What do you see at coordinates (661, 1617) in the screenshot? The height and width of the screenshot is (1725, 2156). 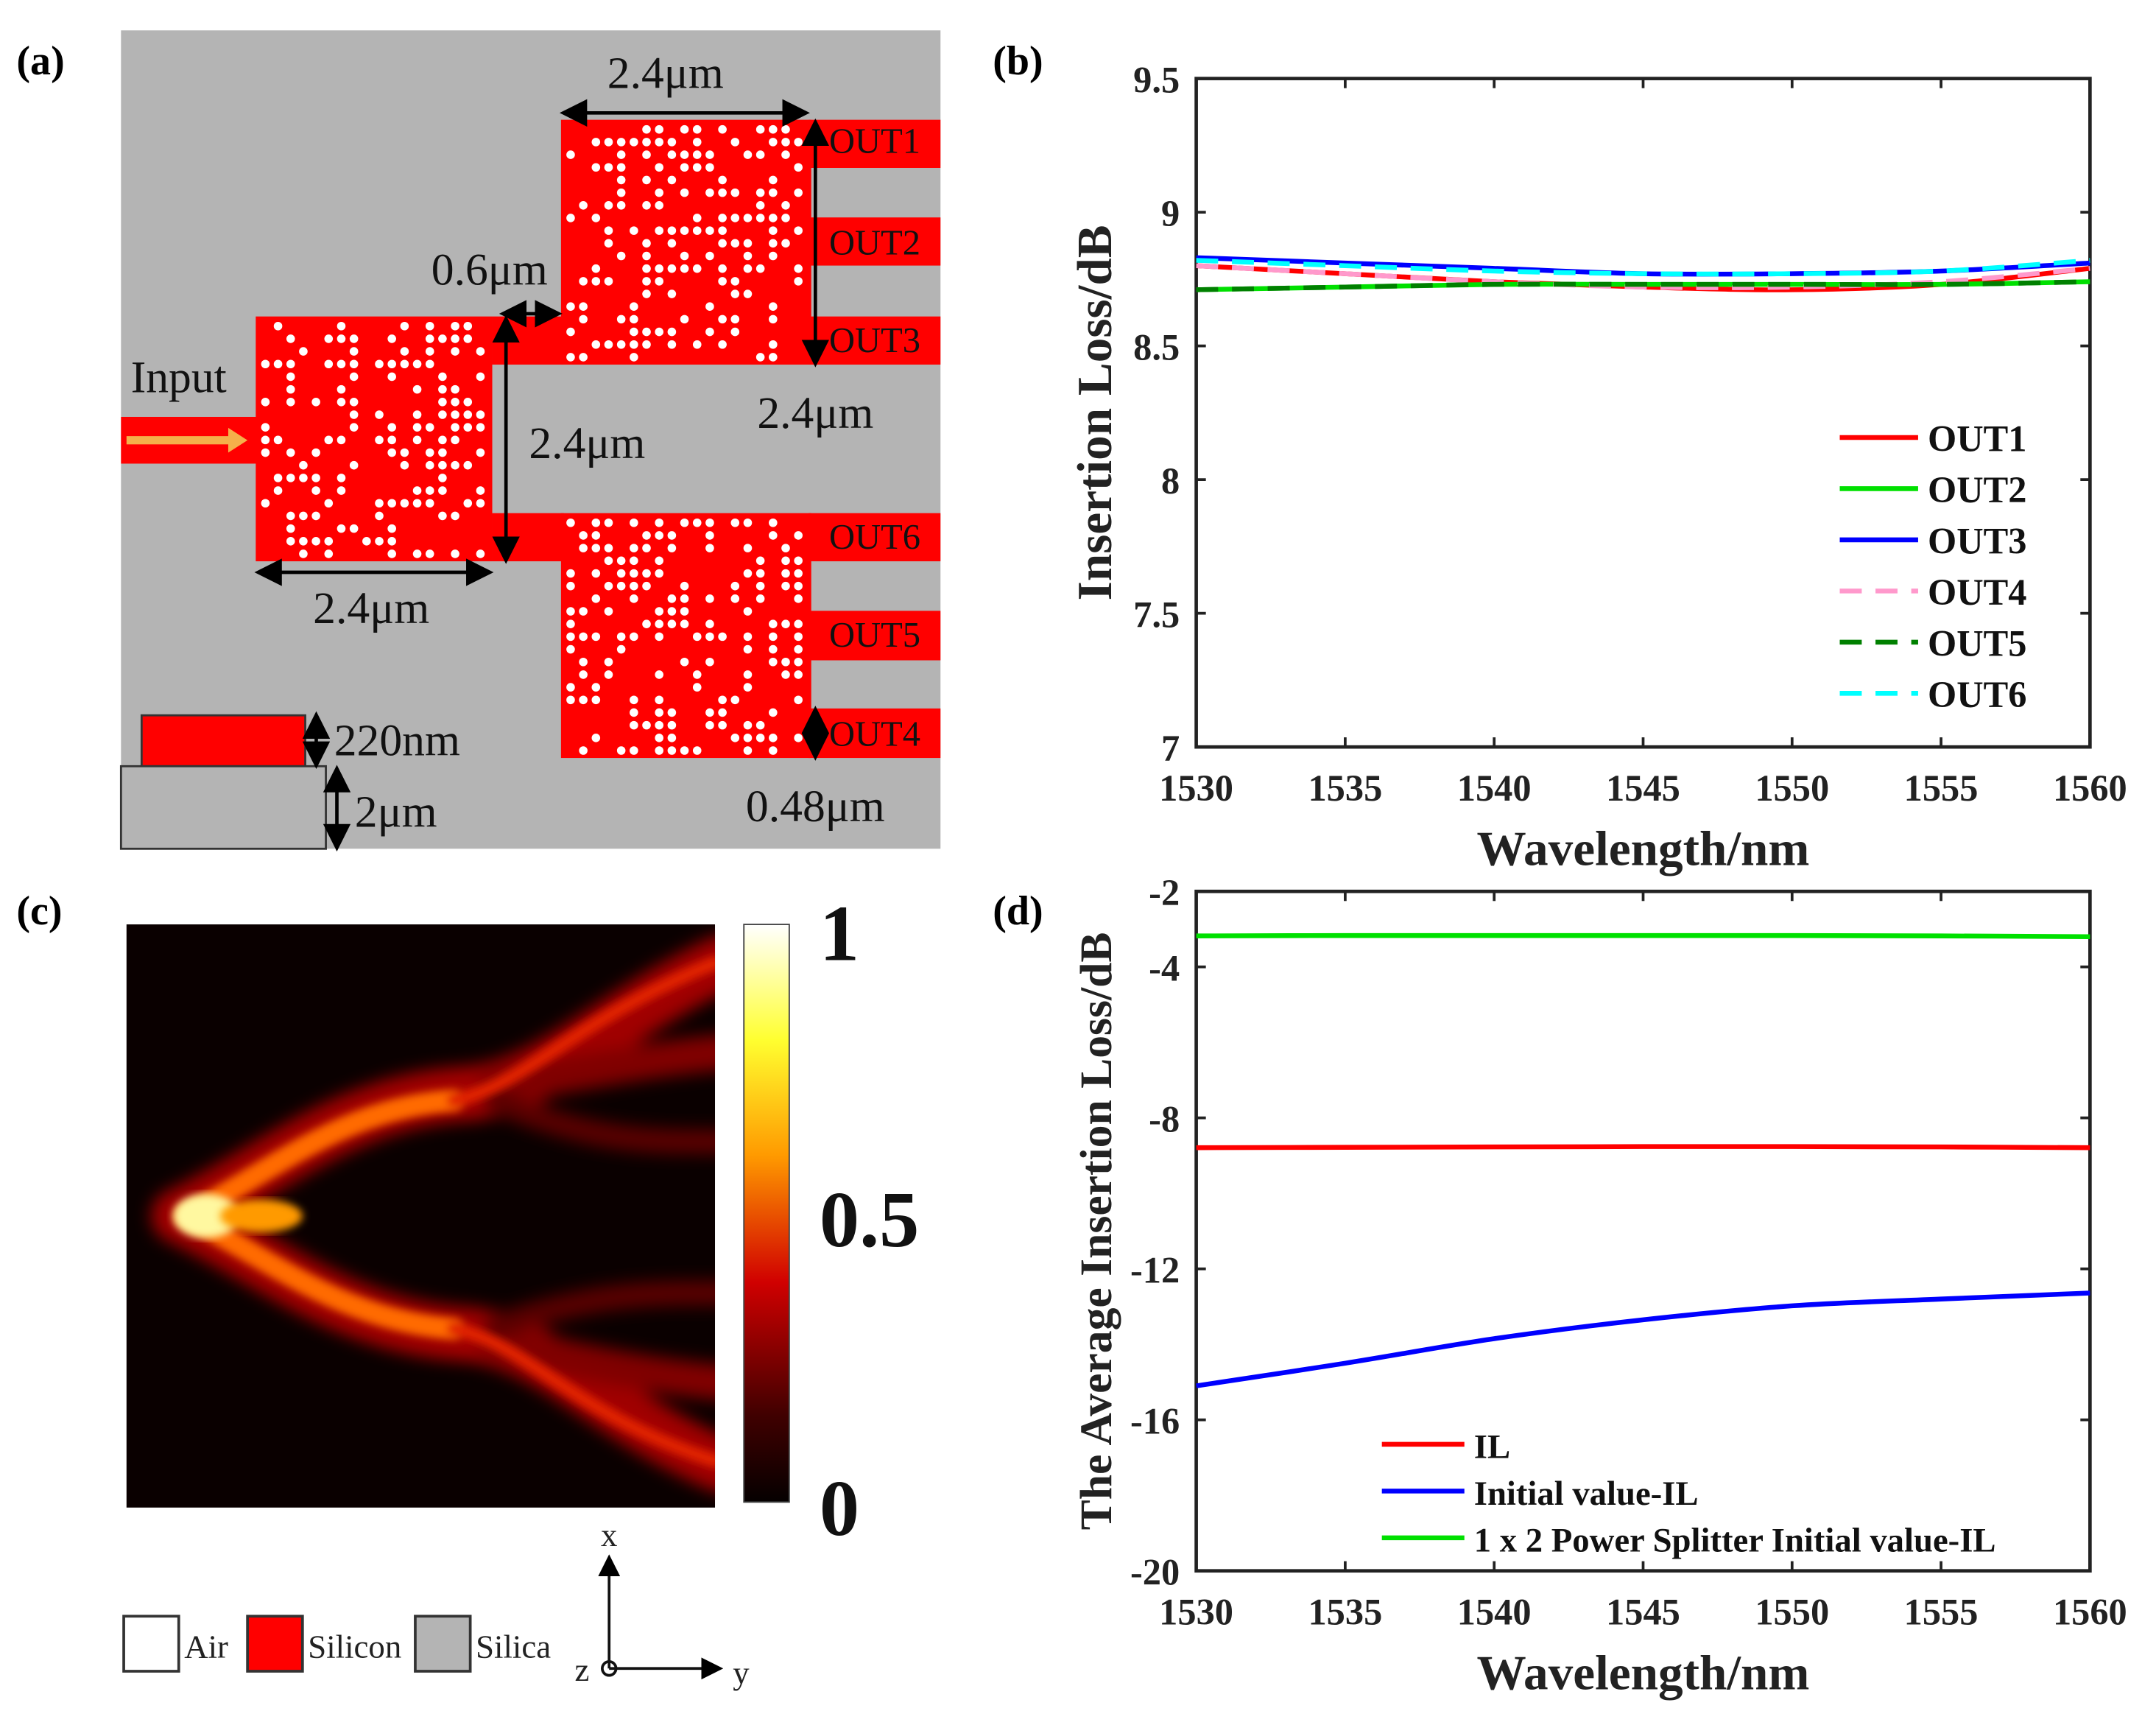 I see `coordinate-axes-icon` at bounding box center [661, 1617].